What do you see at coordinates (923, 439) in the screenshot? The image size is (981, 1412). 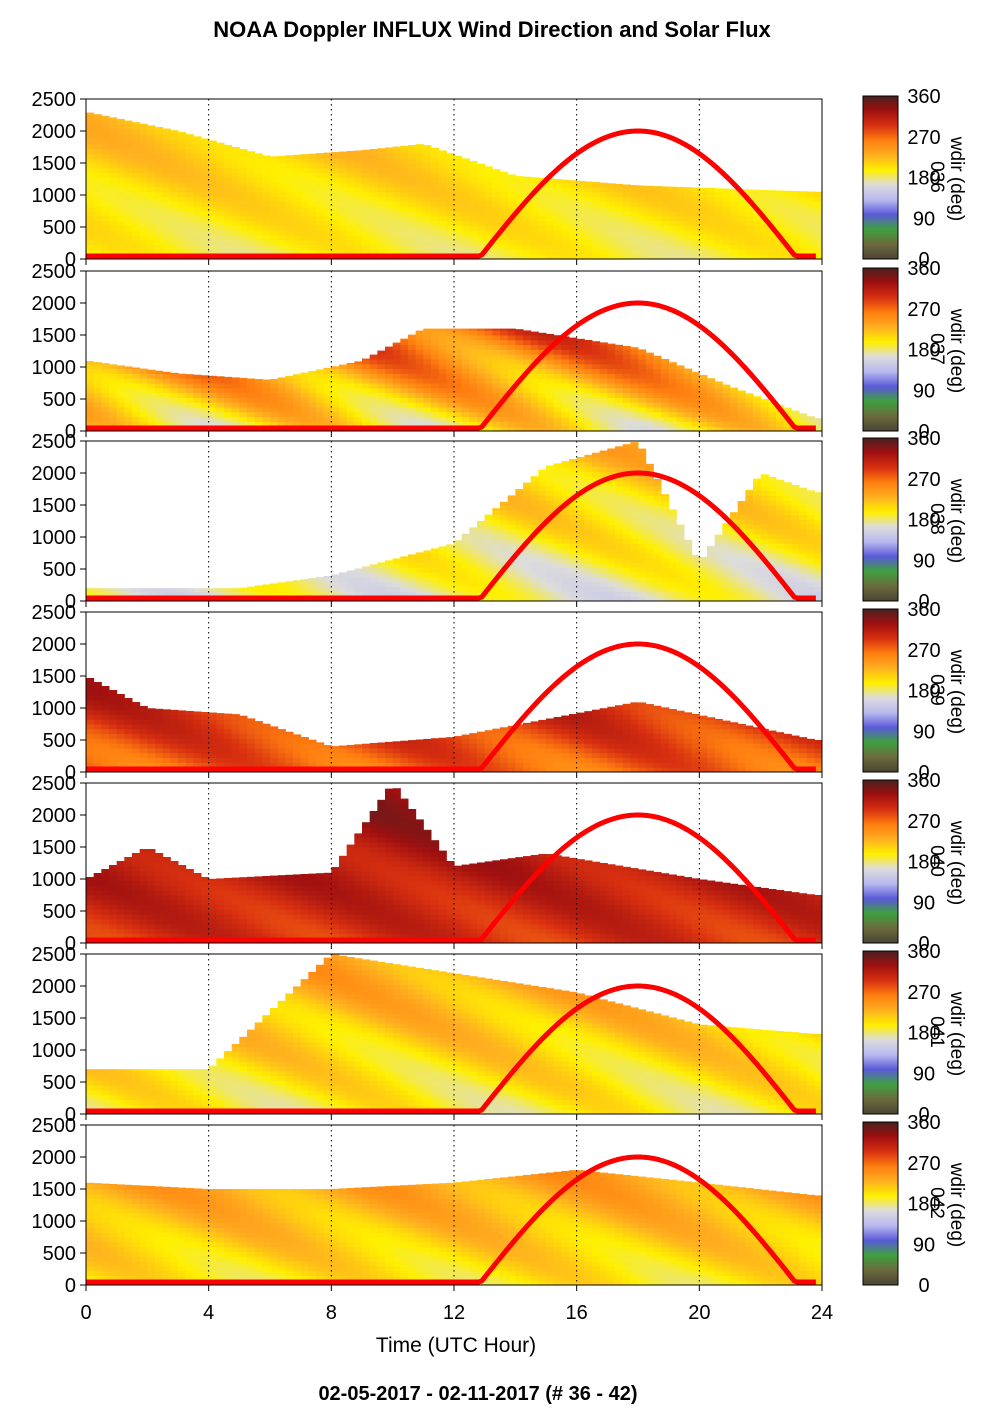 I see `colorbar-tick-label: 360` at bounding box center [923, 439].